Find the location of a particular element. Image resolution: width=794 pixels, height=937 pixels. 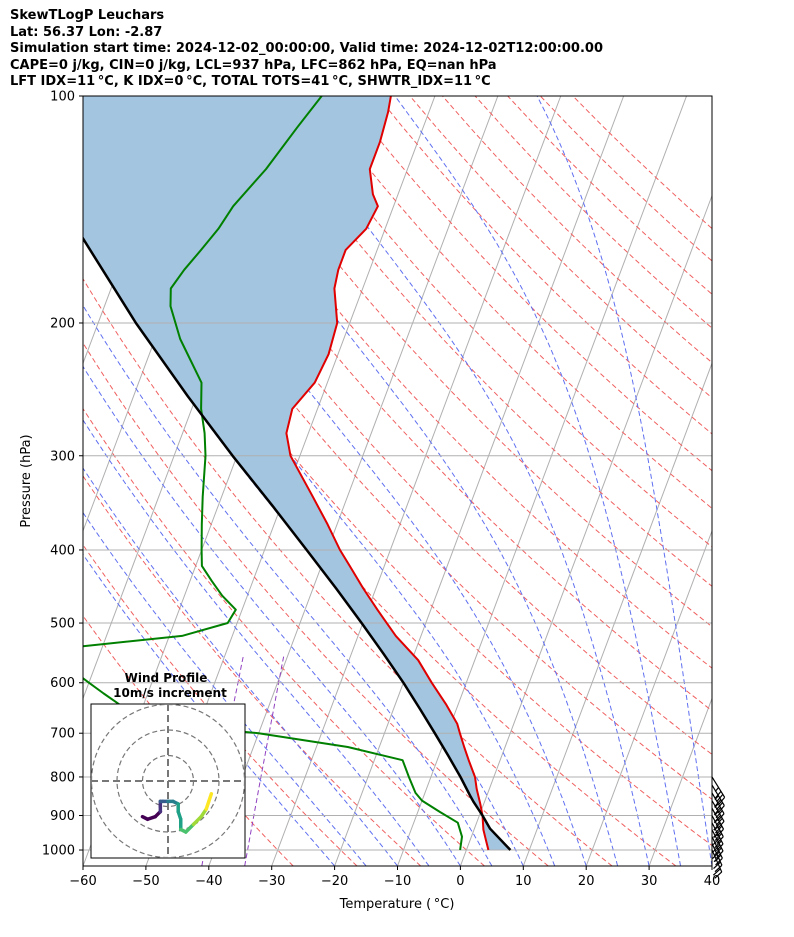

y-tick-label: 700 is located at coordinates (62, 734).